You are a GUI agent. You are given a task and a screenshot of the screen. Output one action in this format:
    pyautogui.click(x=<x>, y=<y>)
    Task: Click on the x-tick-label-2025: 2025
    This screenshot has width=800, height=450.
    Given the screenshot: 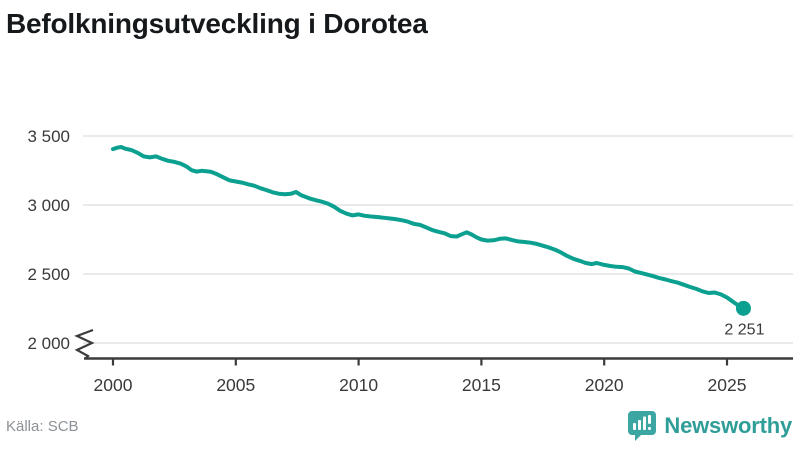 What is the action you would take?
    pyautogui.click(x=727, y=385)
    